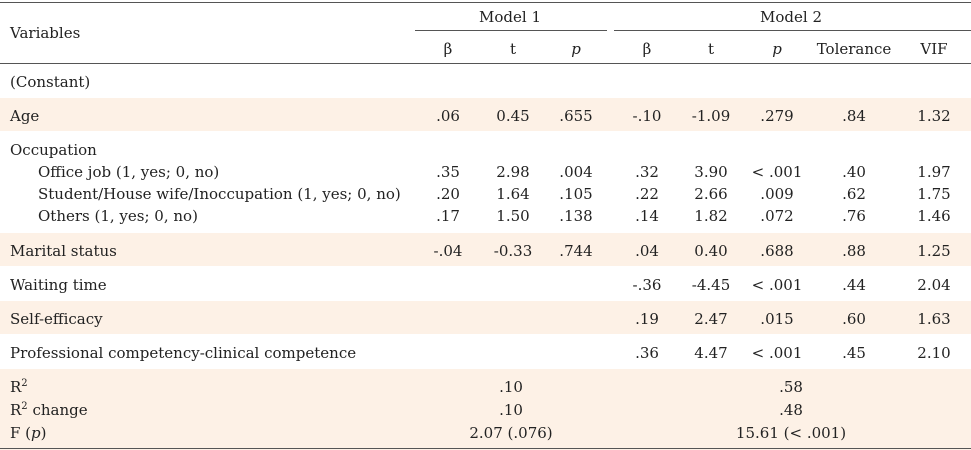  What do you see at coordinates (647, 353) in the screenshot?
I see `profcomp-m2-beta: .36` at bounding box center [647, 353].